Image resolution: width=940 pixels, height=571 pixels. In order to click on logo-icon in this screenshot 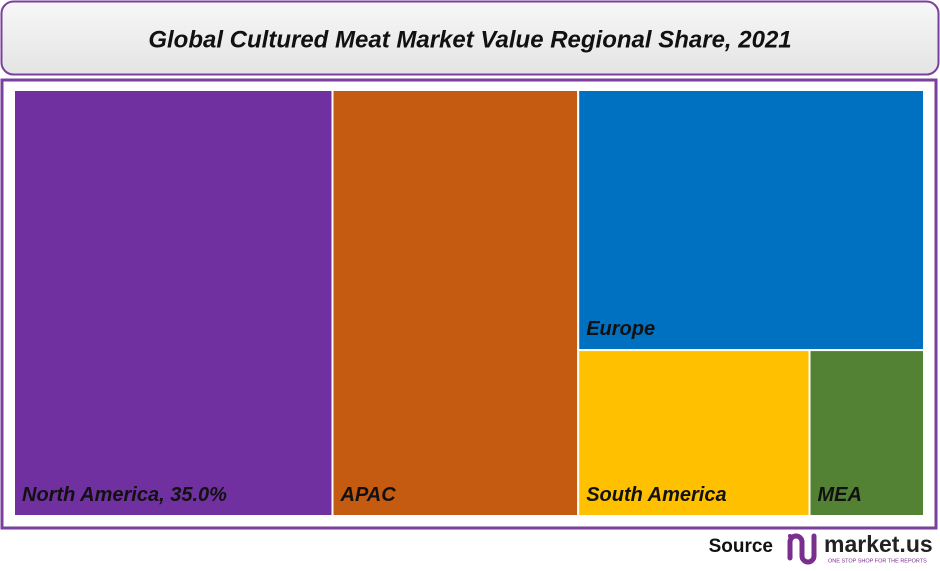, I will do `click(802, 549)`.